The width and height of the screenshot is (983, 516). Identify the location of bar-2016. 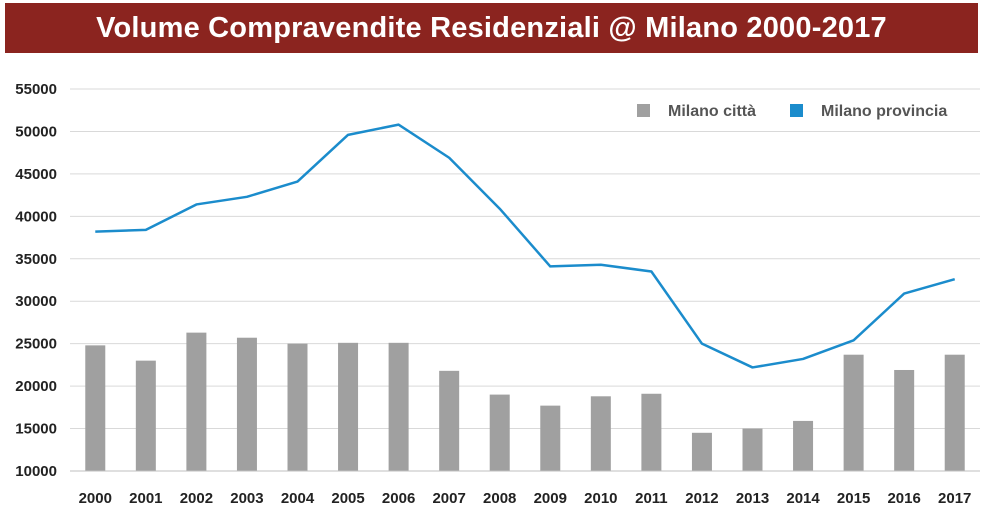
(904, 420).